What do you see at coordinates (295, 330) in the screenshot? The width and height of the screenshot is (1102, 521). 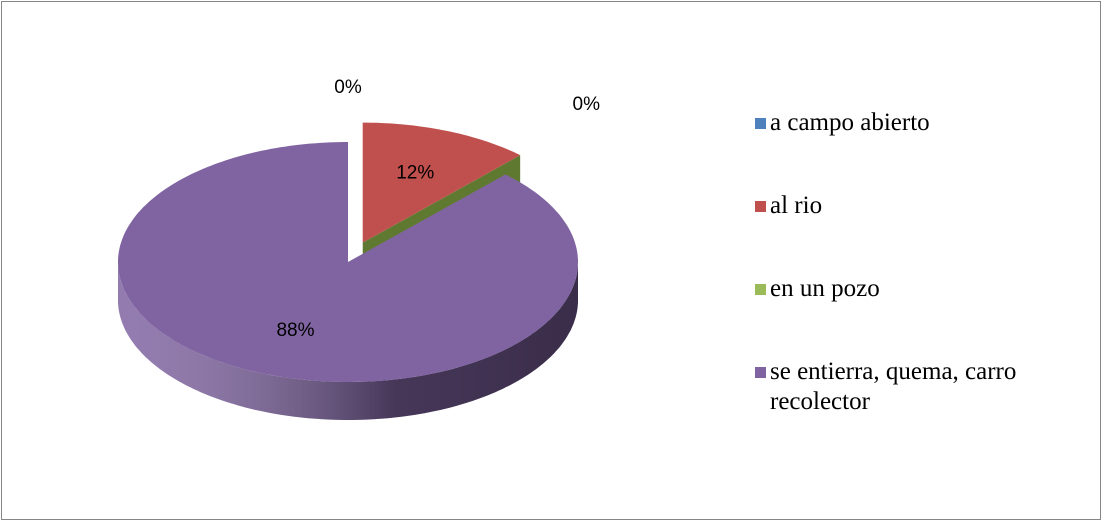 I see `data-label: 88%` at bounding box center [295, 330].